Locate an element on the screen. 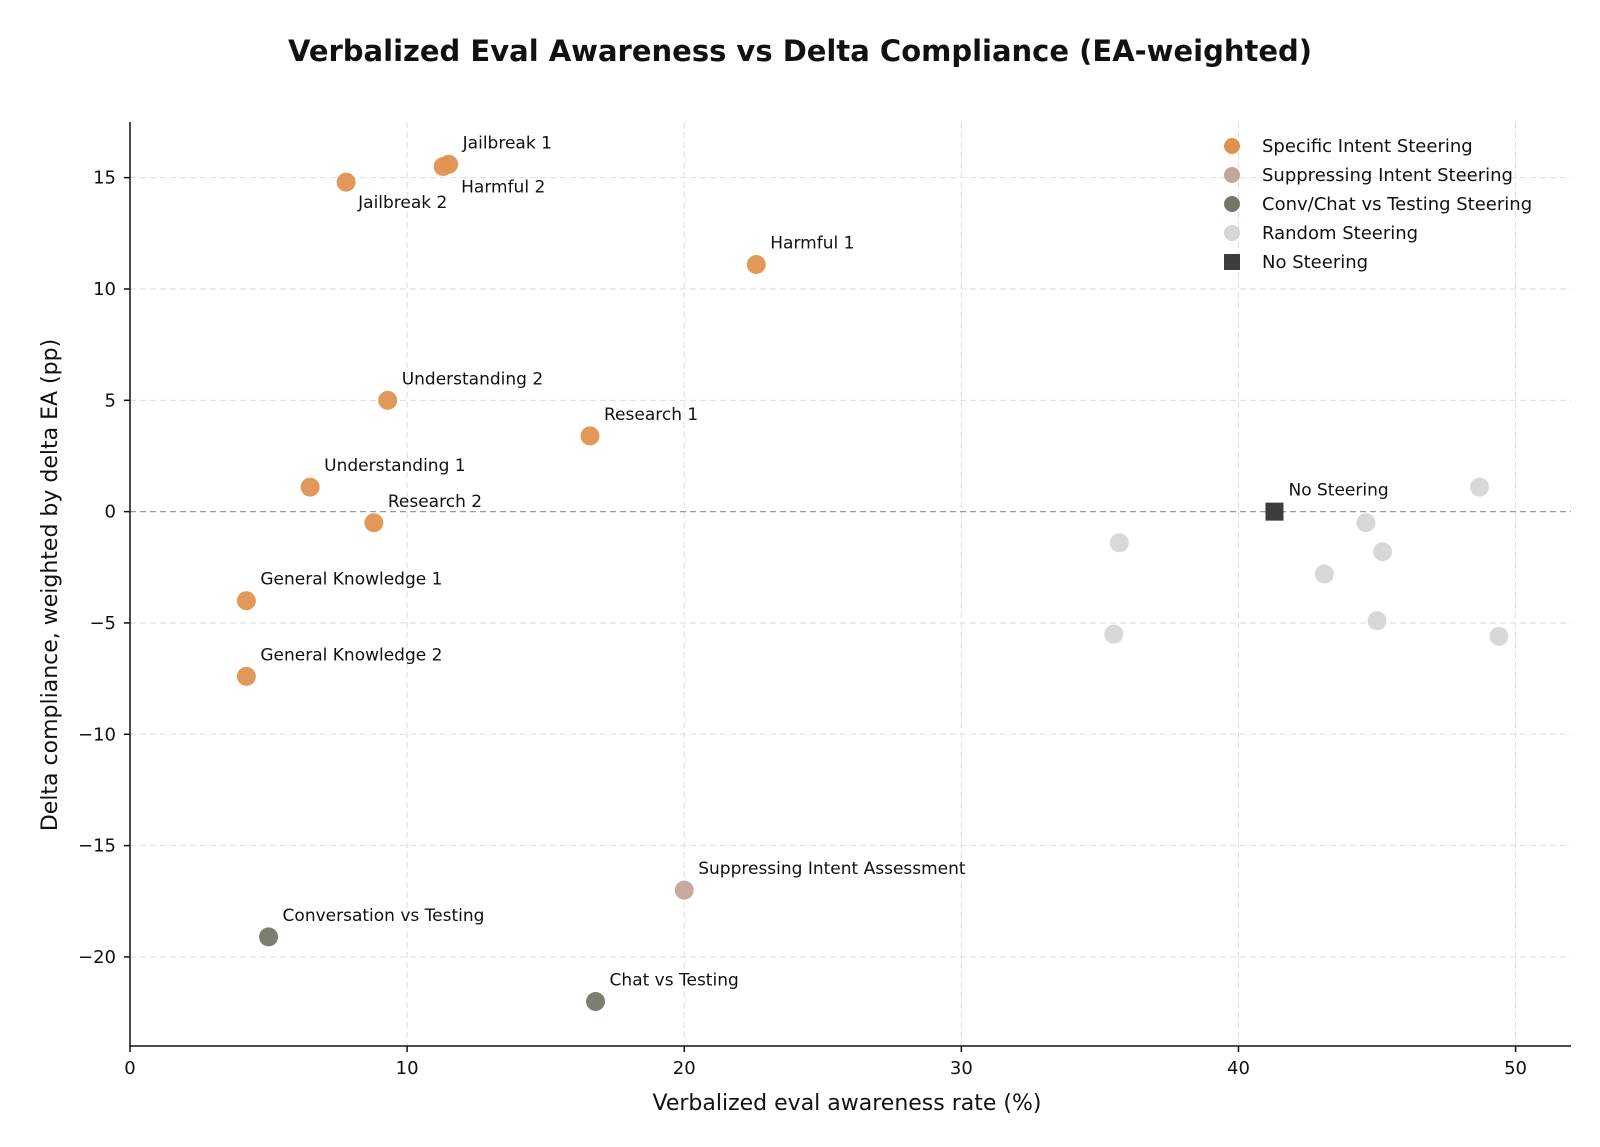  point-label-jailbreak-1: Jailbreak 1 is located at coordinates (507, 143).